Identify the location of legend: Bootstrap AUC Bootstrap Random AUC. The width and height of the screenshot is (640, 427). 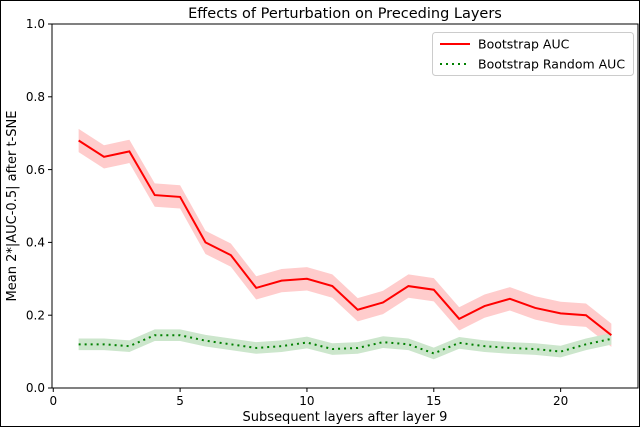
(533, 54).